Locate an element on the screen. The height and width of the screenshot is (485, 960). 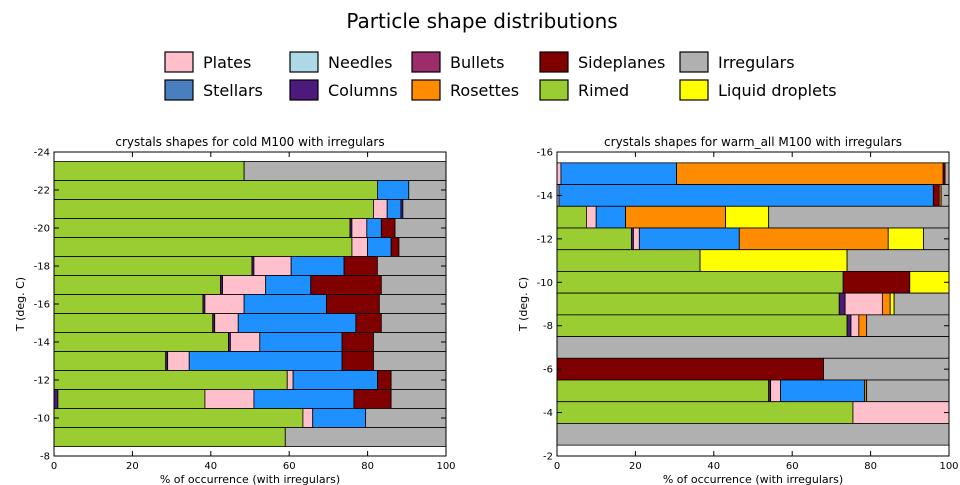
cold-ytick-label: -18 is located at coordinates (42, 267).